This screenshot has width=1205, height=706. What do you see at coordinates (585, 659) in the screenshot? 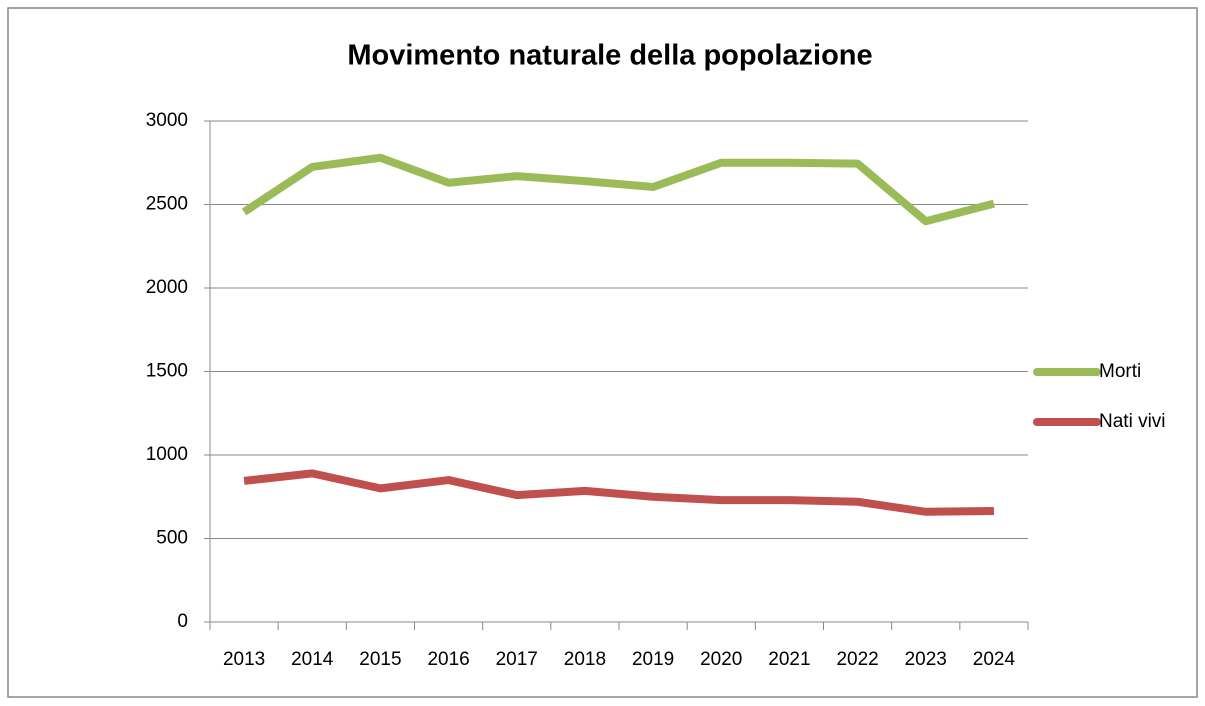
I see `x-tick-label: 2018` at bounding box center [585, 659].